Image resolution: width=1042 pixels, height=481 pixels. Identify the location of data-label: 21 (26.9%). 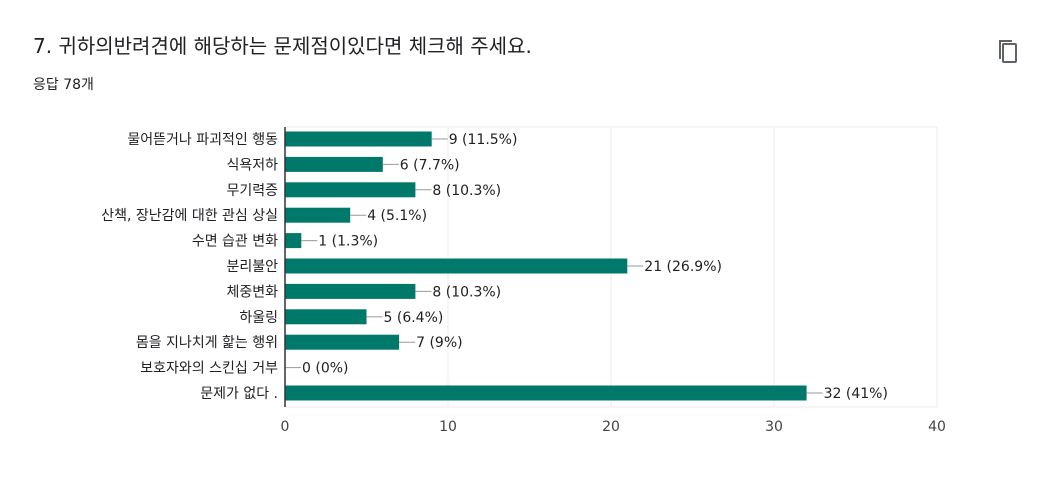
(683, 267).